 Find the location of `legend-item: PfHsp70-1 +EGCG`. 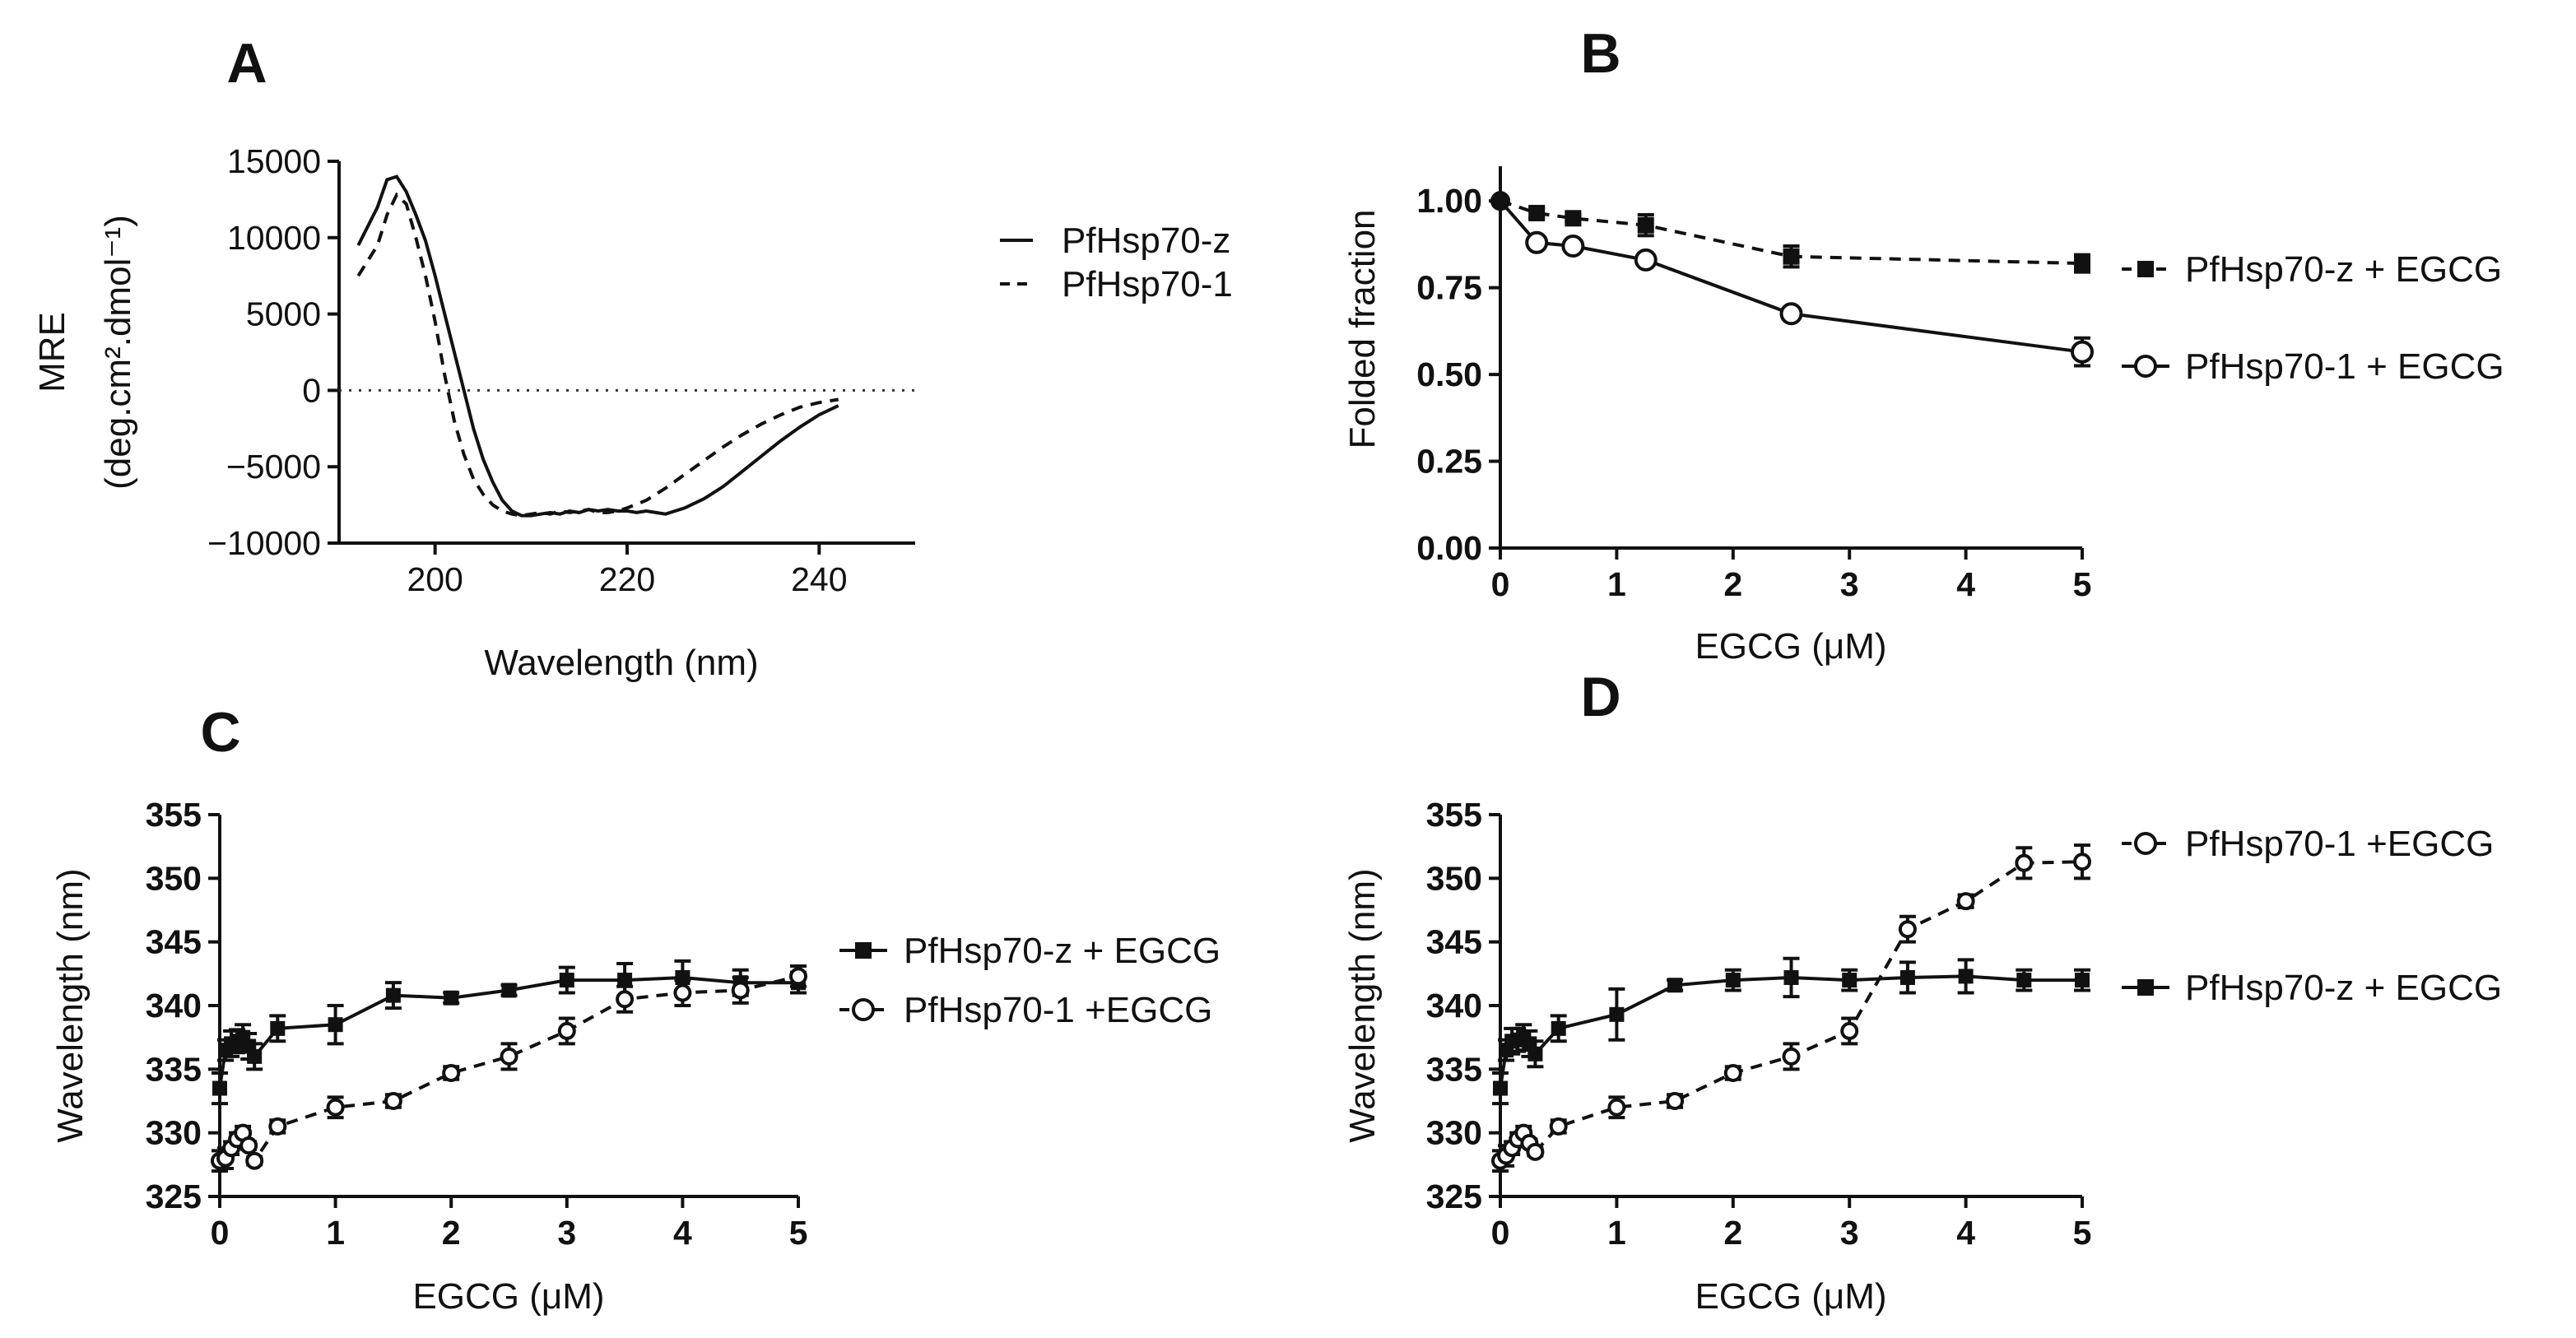

legend-item: PfHsp70-1 +EGCG is located at coordinates (2308, 844).